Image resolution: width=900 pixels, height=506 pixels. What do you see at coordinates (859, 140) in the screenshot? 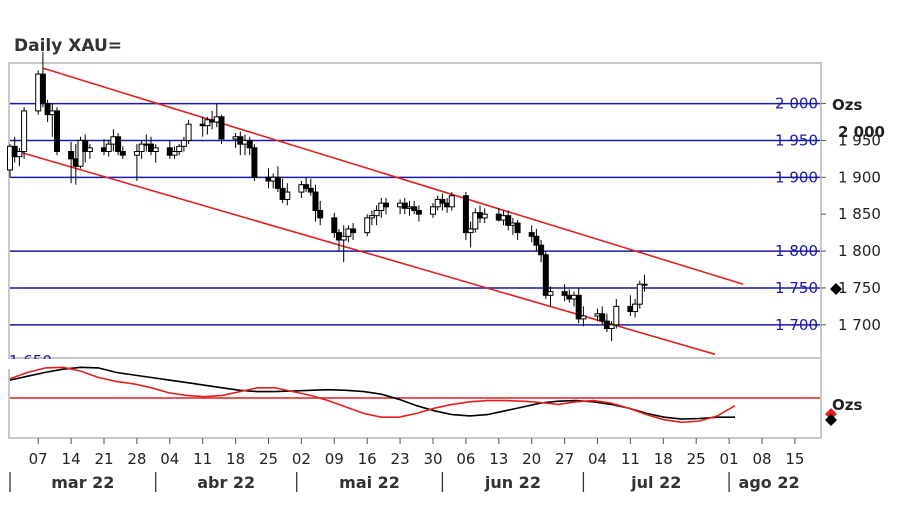
I see `y-tick-label: 1 950` at bounding box center [859, 140].